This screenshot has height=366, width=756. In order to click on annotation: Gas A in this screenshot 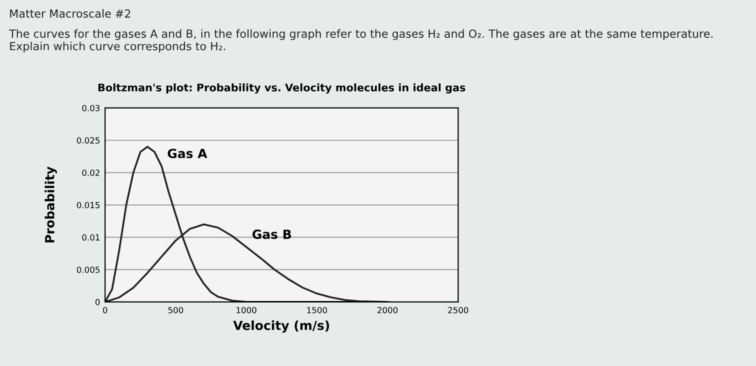, I will do `click(188, 153)`.